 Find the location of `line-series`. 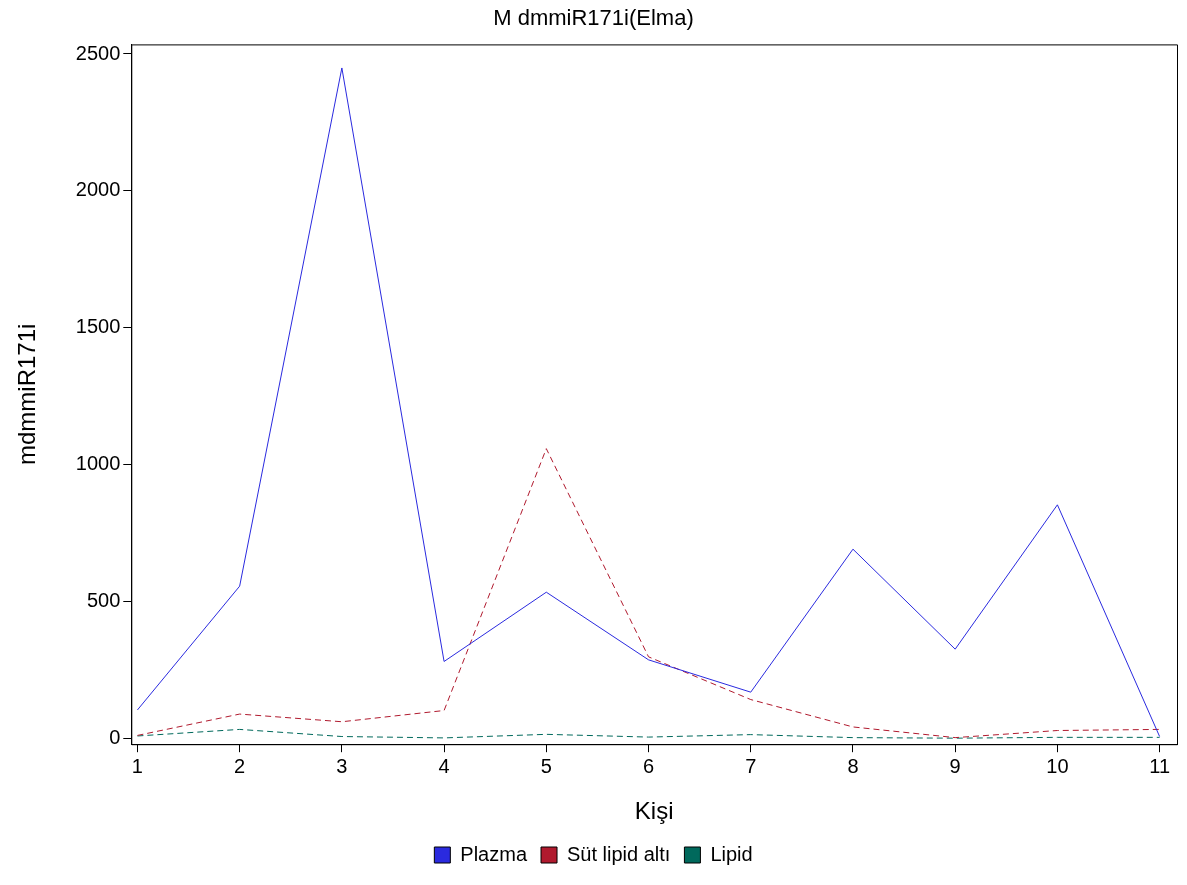

line-series is located at coordinates (648, 733).